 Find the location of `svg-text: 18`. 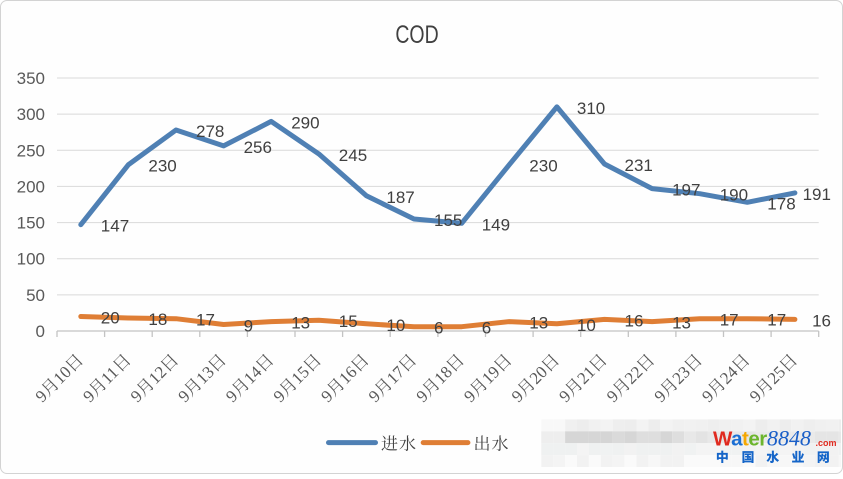

svg-text: 18 is located at coordinates (157, 319).